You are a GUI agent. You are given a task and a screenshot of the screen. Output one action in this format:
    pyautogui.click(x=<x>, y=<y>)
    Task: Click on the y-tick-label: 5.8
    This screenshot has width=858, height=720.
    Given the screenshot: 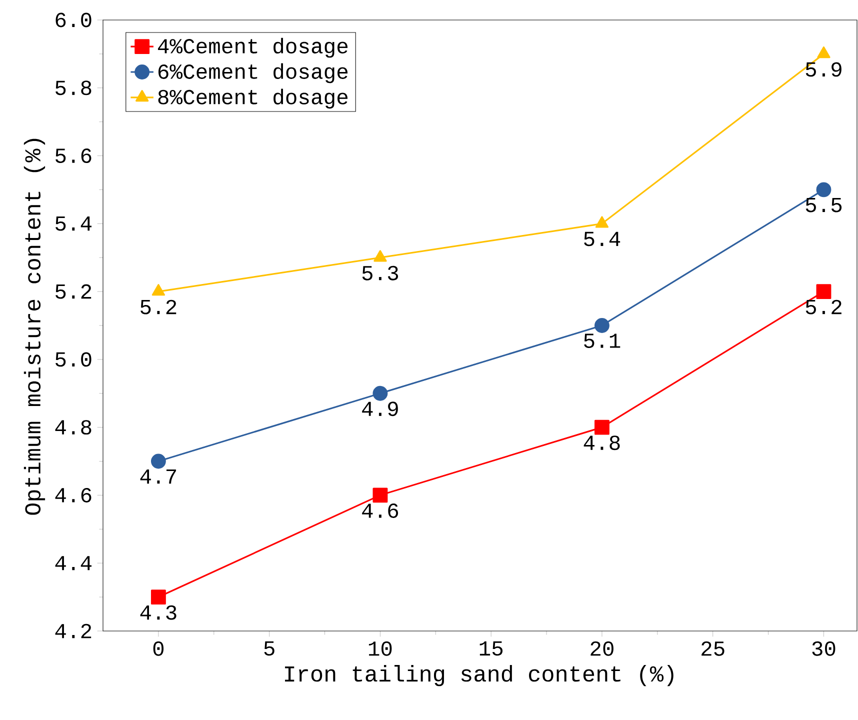 What is the action you would take?
    pyautogui.click(x=74, y=88)
    